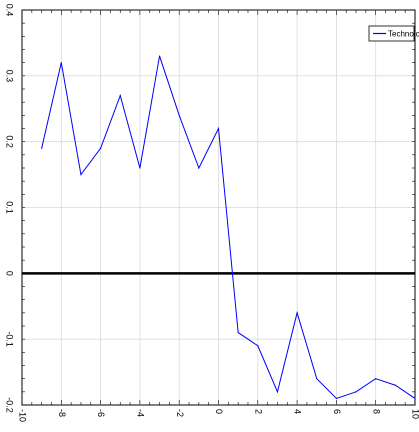  Describe the element at coordinates (376, 411) in the screenshot. I see `x-tick-label: 8` at that location.